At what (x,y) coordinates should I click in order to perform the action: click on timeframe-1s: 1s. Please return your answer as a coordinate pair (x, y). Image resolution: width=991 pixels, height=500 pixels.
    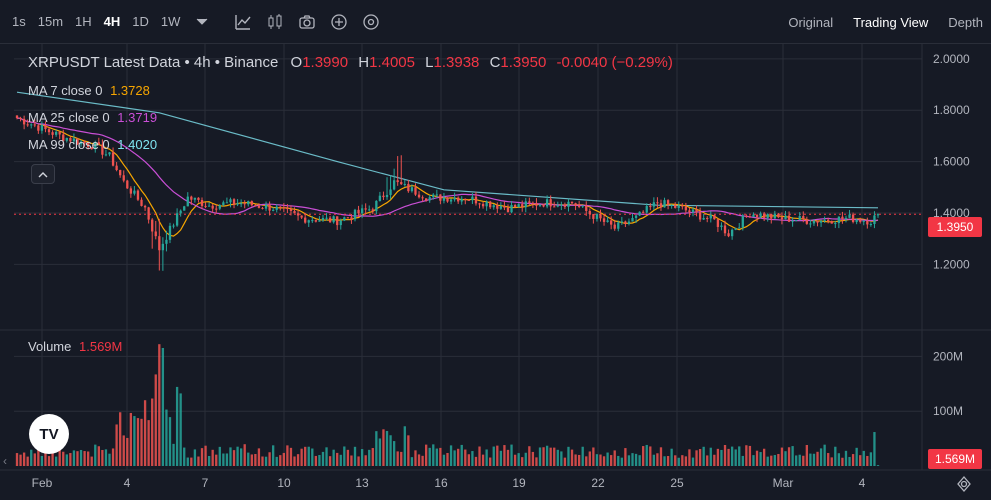
    Looking at the image, I should click on (19, 21).